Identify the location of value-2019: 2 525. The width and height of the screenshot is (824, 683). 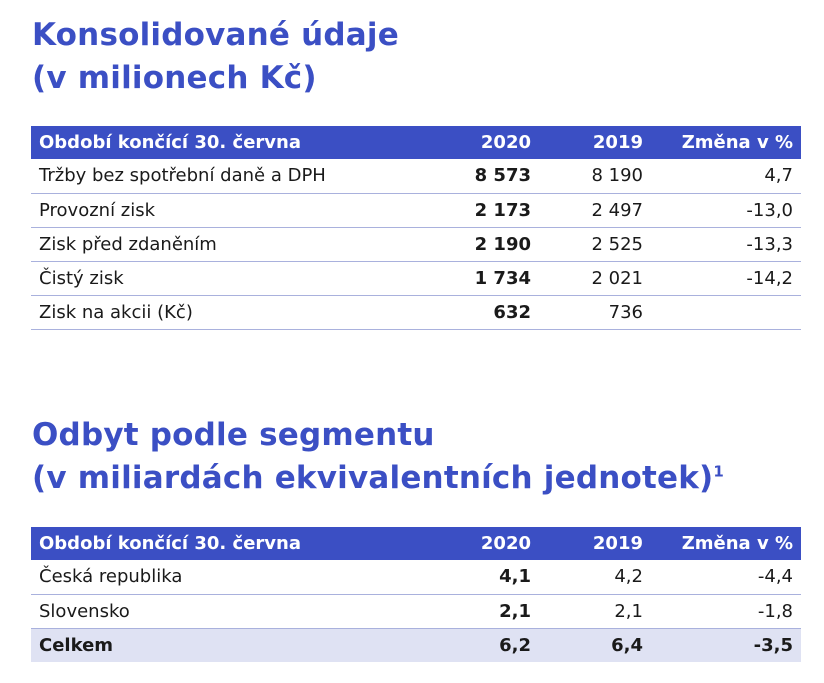
(595, 244).